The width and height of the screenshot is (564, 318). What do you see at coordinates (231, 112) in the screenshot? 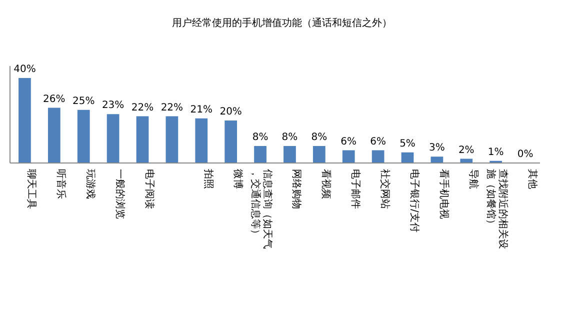
I see `data-label: 20%` at bounding box center [231, 112].